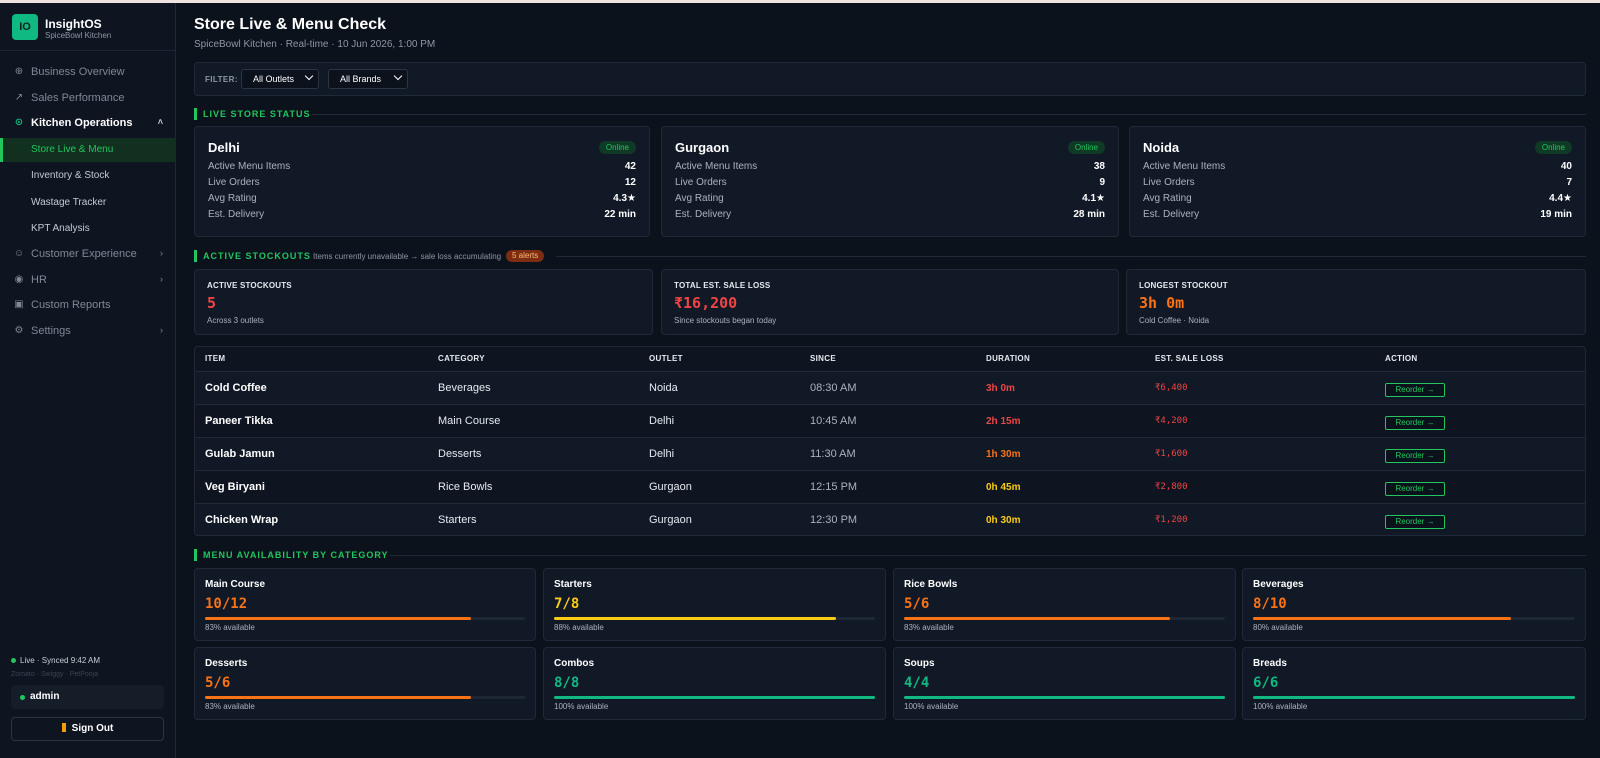  What do you see at coordinates (460, 454) in the screenshot?
I see `cell-category: Desserts` at bounding box center [460, 454].